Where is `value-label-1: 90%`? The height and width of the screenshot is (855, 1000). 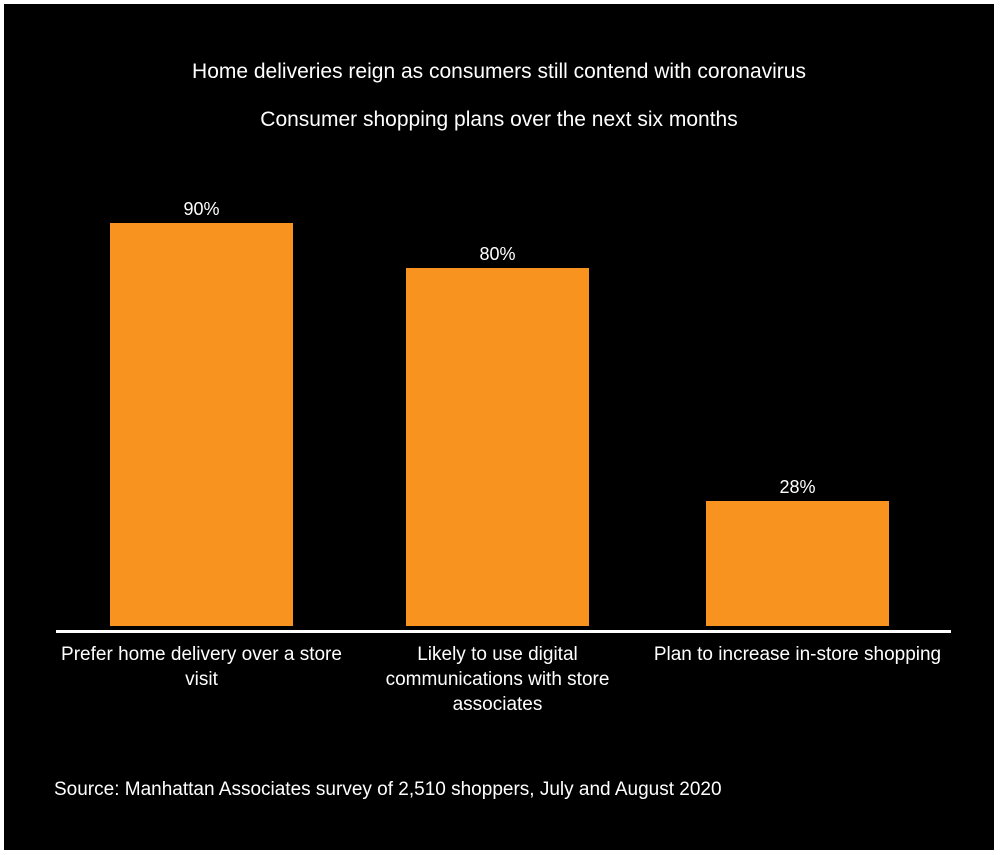
value-label-1: 90% is located at coordinates (201, 209).